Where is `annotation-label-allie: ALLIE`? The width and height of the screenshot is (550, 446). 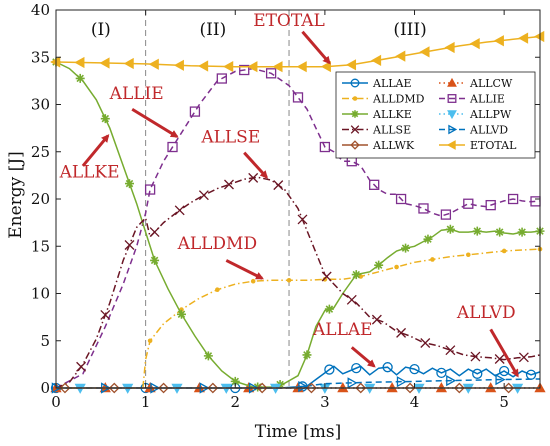
annotation-label-allie: ALLIE is located at coordinates (136, 94).